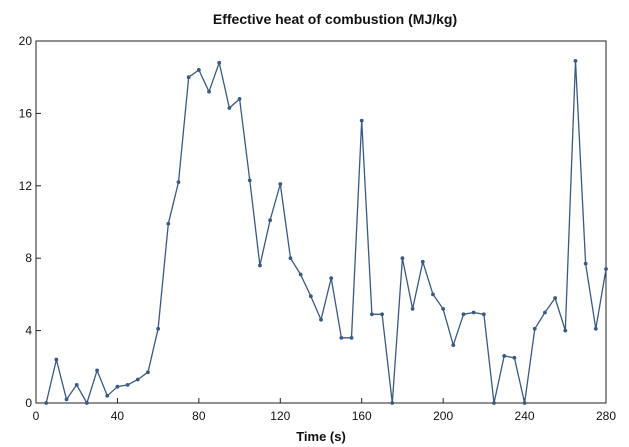 This screenshot has height=447, width=629. Describe the element at coordinates (606, 416) in the screenshot. I see `x-tick-label: 280` at that location.